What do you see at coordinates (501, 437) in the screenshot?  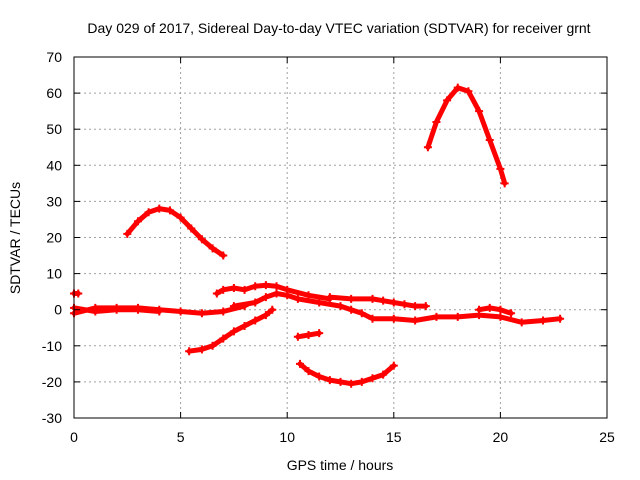 I see `x-tick-label: 20` at bounding box center [501, 437].